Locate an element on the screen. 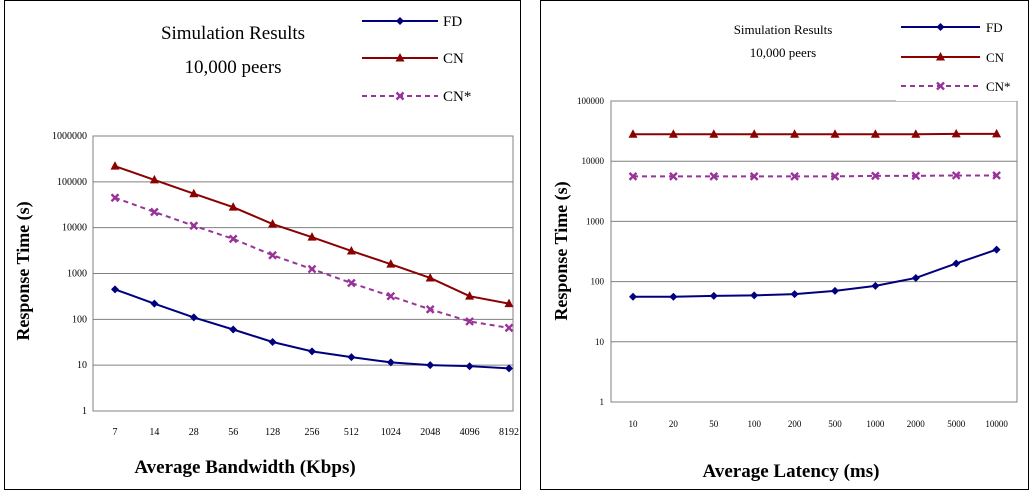  x-tick-label: 2048 is located at coordinates (430, 432).